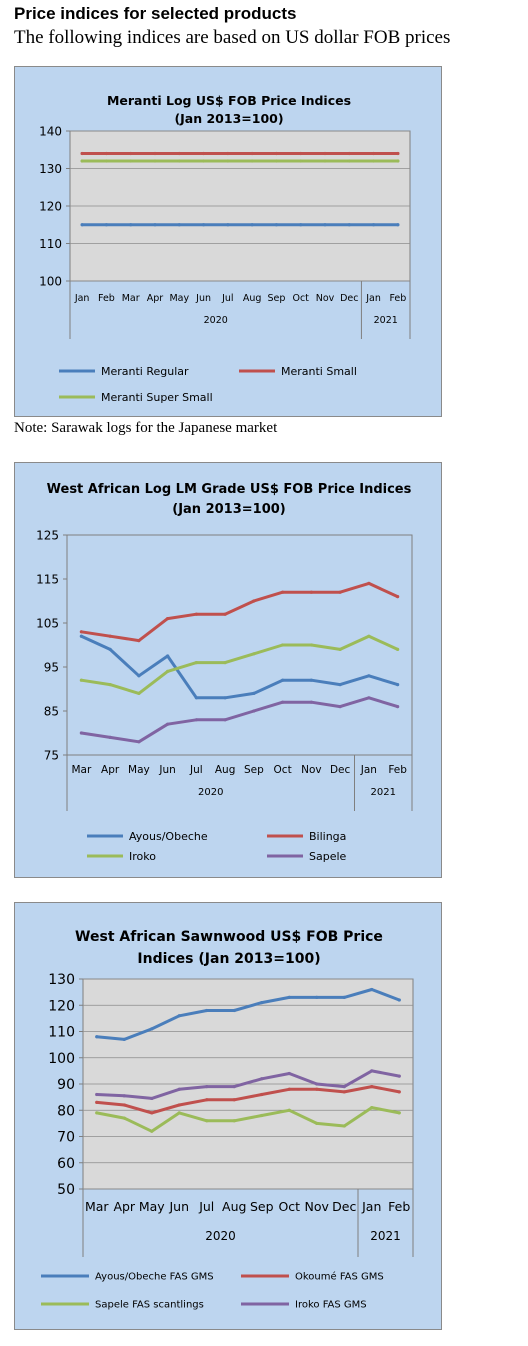 The height and width of the screenshot is (1346, 528). I want to click on x-tick-label: Dec, so click(340, 770).